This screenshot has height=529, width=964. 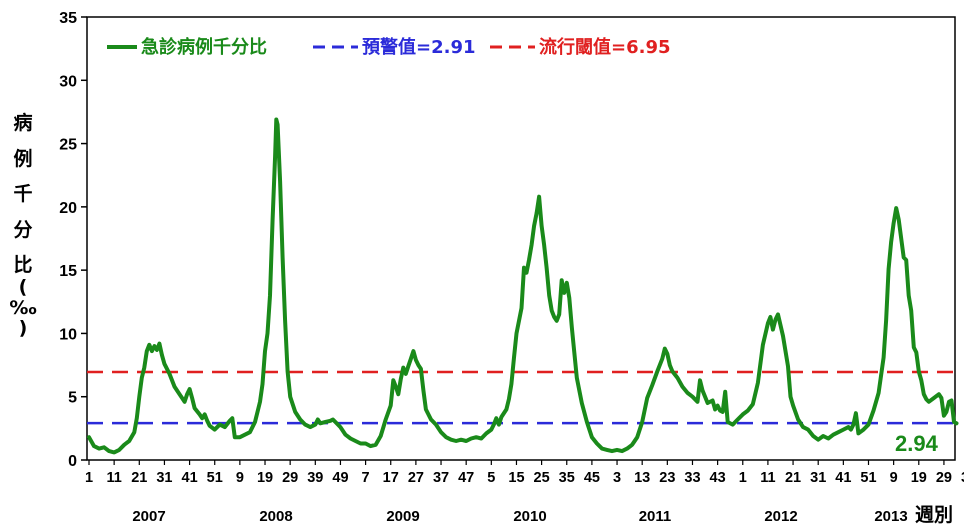 I want to click on x-tick-label: 23, so click(x=667, y=478).